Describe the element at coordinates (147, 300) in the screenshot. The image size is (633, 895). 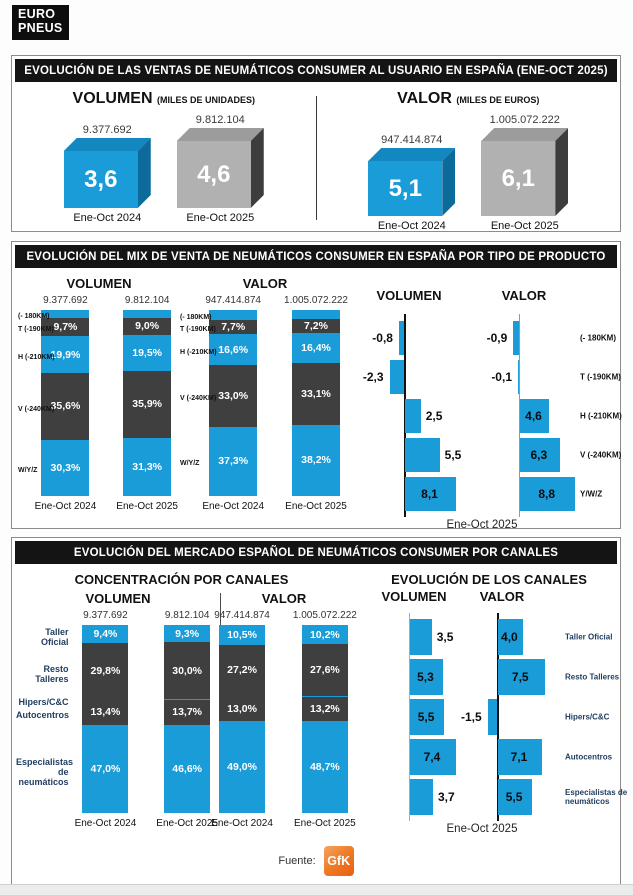
I see `stacked-total-label: 9.812.104` at that location.